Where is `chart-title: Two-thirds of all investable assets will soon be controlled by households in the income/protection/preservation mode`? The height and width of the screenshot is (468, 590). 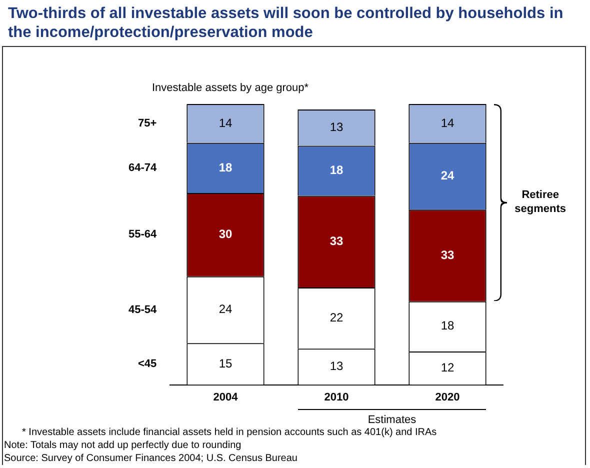
chart-title: Two-thirds of all investable assets will soon be controlled by households in the income/protection/preservation mode is located at coordinates (286, 23).